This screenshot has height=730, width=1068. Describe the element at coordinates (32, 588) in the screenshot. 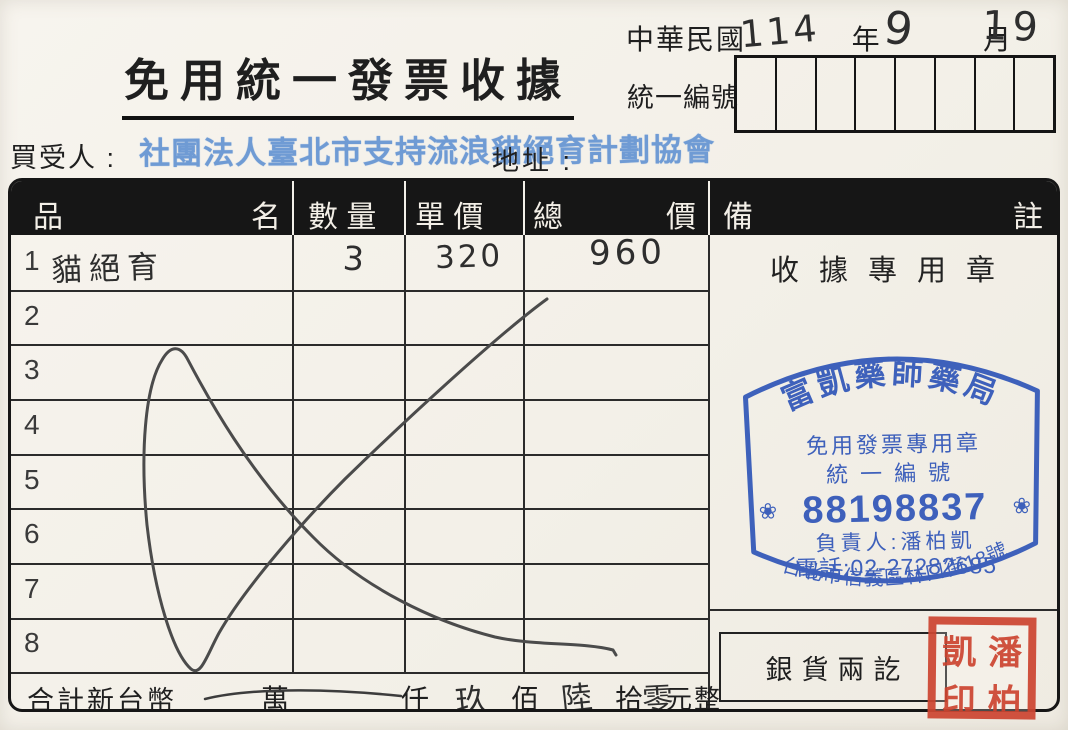

I see `row-number: 7` at that location.